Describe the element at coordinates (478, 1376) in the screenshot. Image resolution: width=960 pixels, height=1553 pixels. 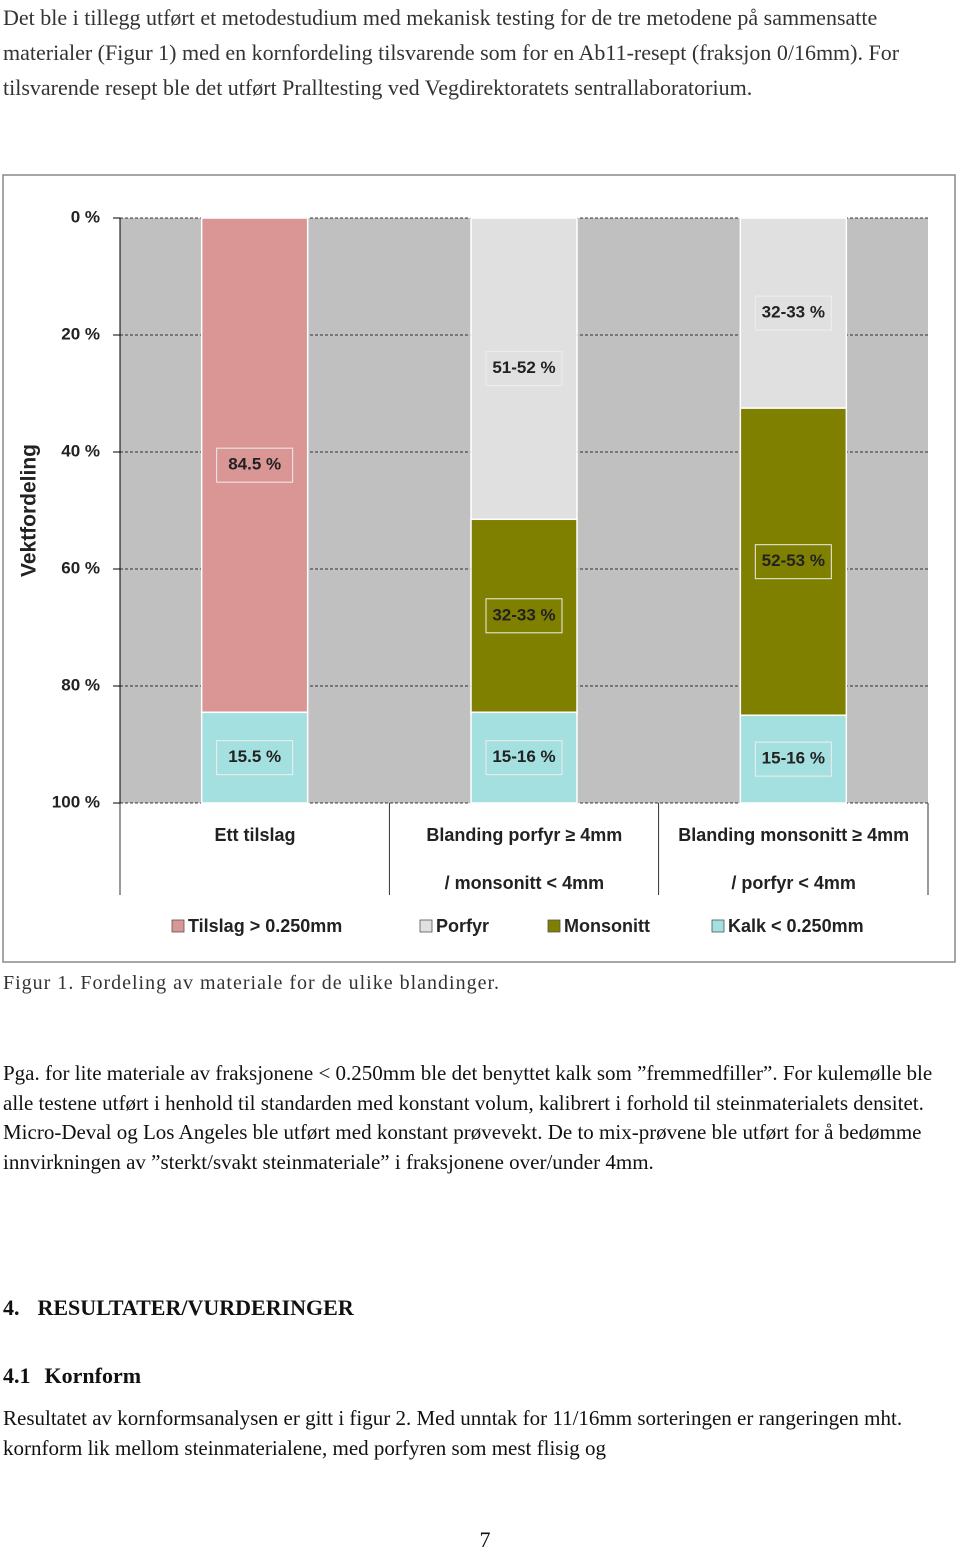
I see `subheading: 4.1 Kornform` at that location.